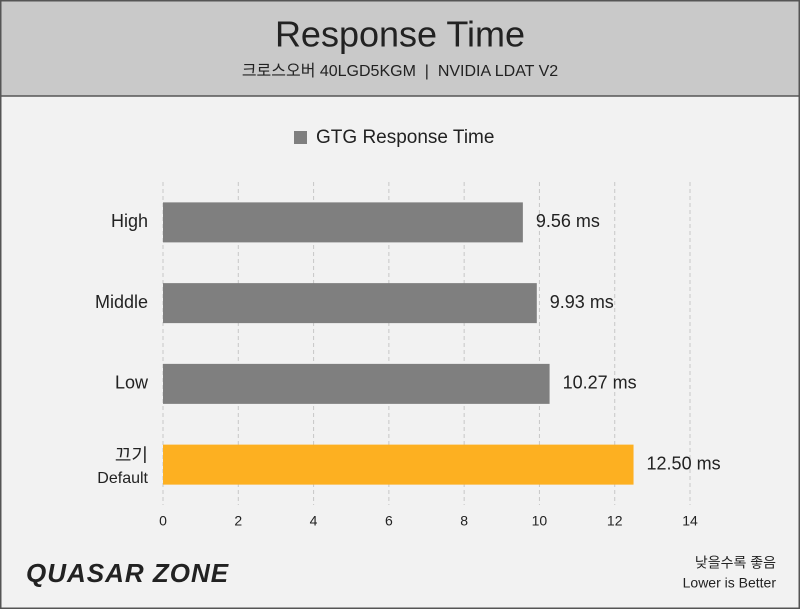 The height and width of the screenshot is (609, 800). I want to click on logo: QUASAR ZONE, so click(127, 573).